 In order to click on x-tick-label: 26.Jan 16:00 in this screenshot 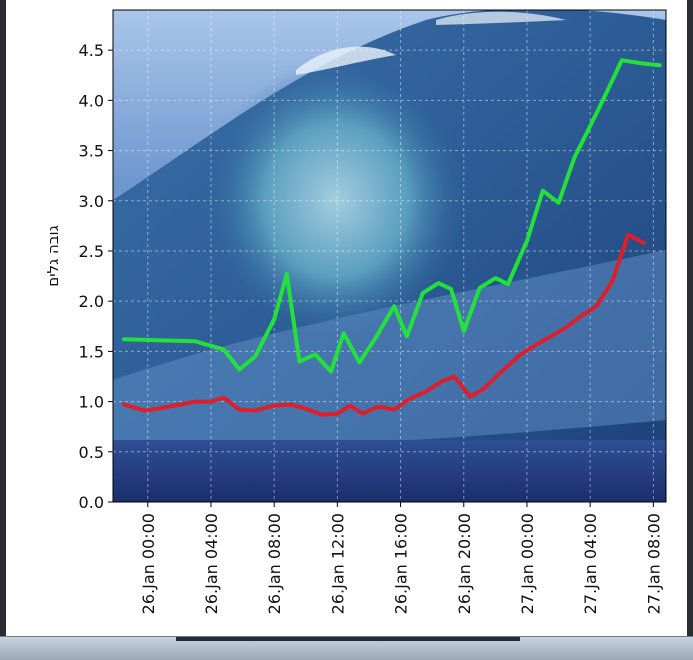, I will do `click(401, 563)`.